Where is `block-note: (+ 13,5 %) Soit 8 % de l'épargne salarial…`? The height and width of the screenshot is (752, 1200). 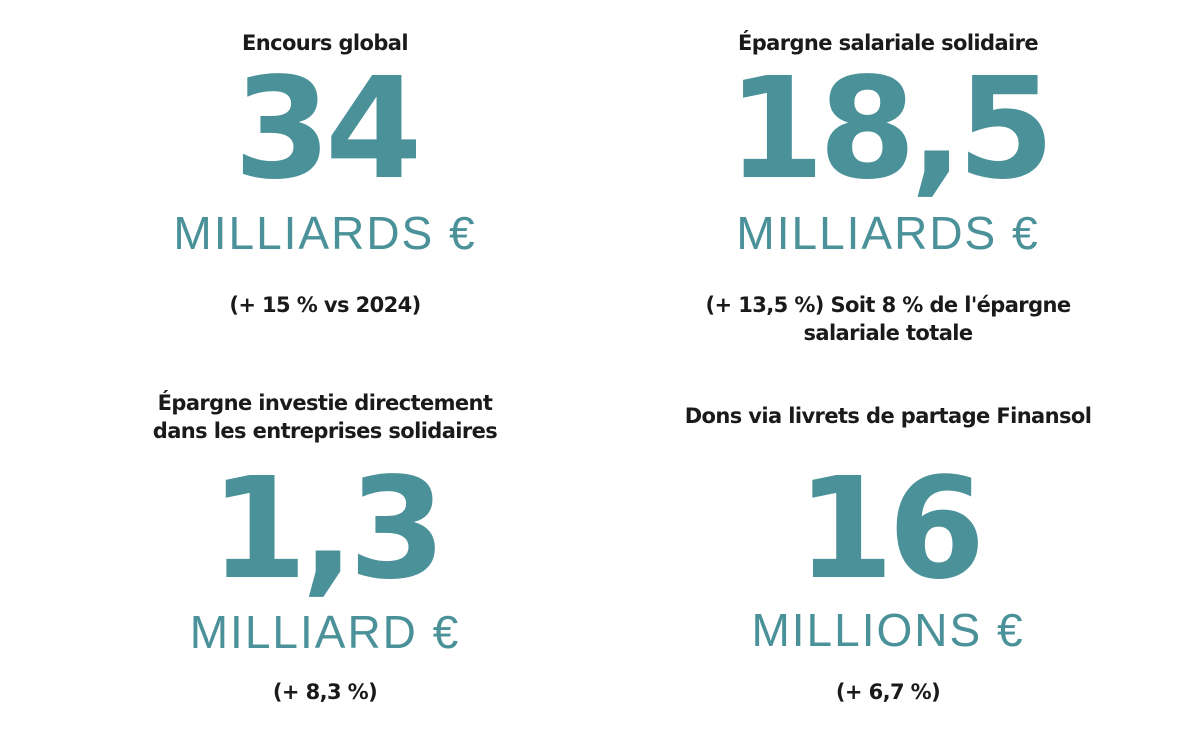 block-note: (+ 13,5 %) Soit 8 % de l'épargne salarial… is located at coordinates (888, 319).